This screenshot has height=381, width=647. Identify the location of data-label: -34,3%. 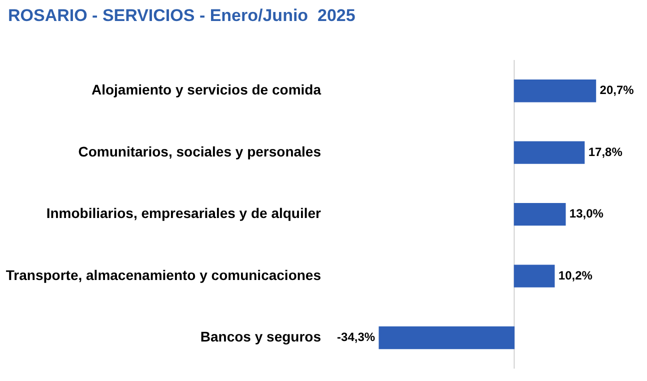
(356, 337).